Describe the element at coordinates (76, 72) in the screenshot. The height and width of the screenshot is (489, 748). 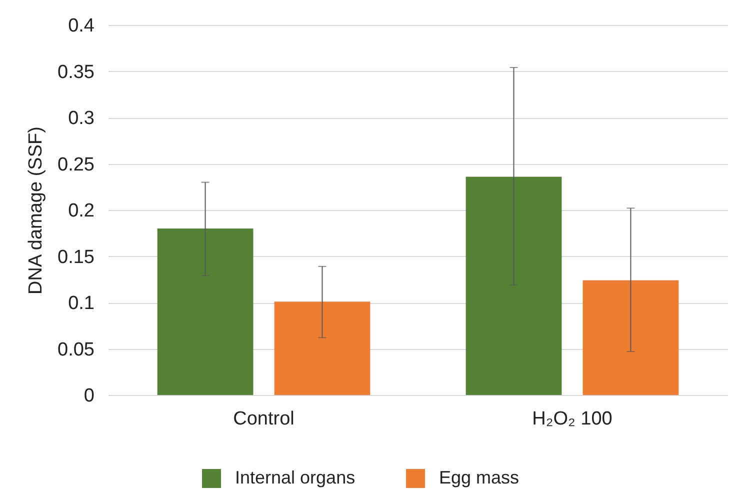
I see `y-tick-label: 0.35` at that location.